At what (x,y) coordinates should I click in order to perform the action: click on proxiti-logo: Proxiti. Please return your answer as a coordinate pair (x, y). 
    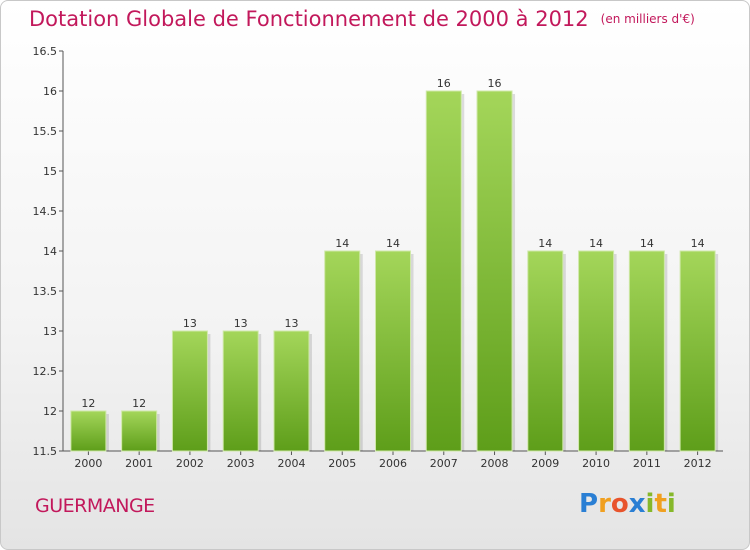
    Looking at the image, I should click on (627, 504).